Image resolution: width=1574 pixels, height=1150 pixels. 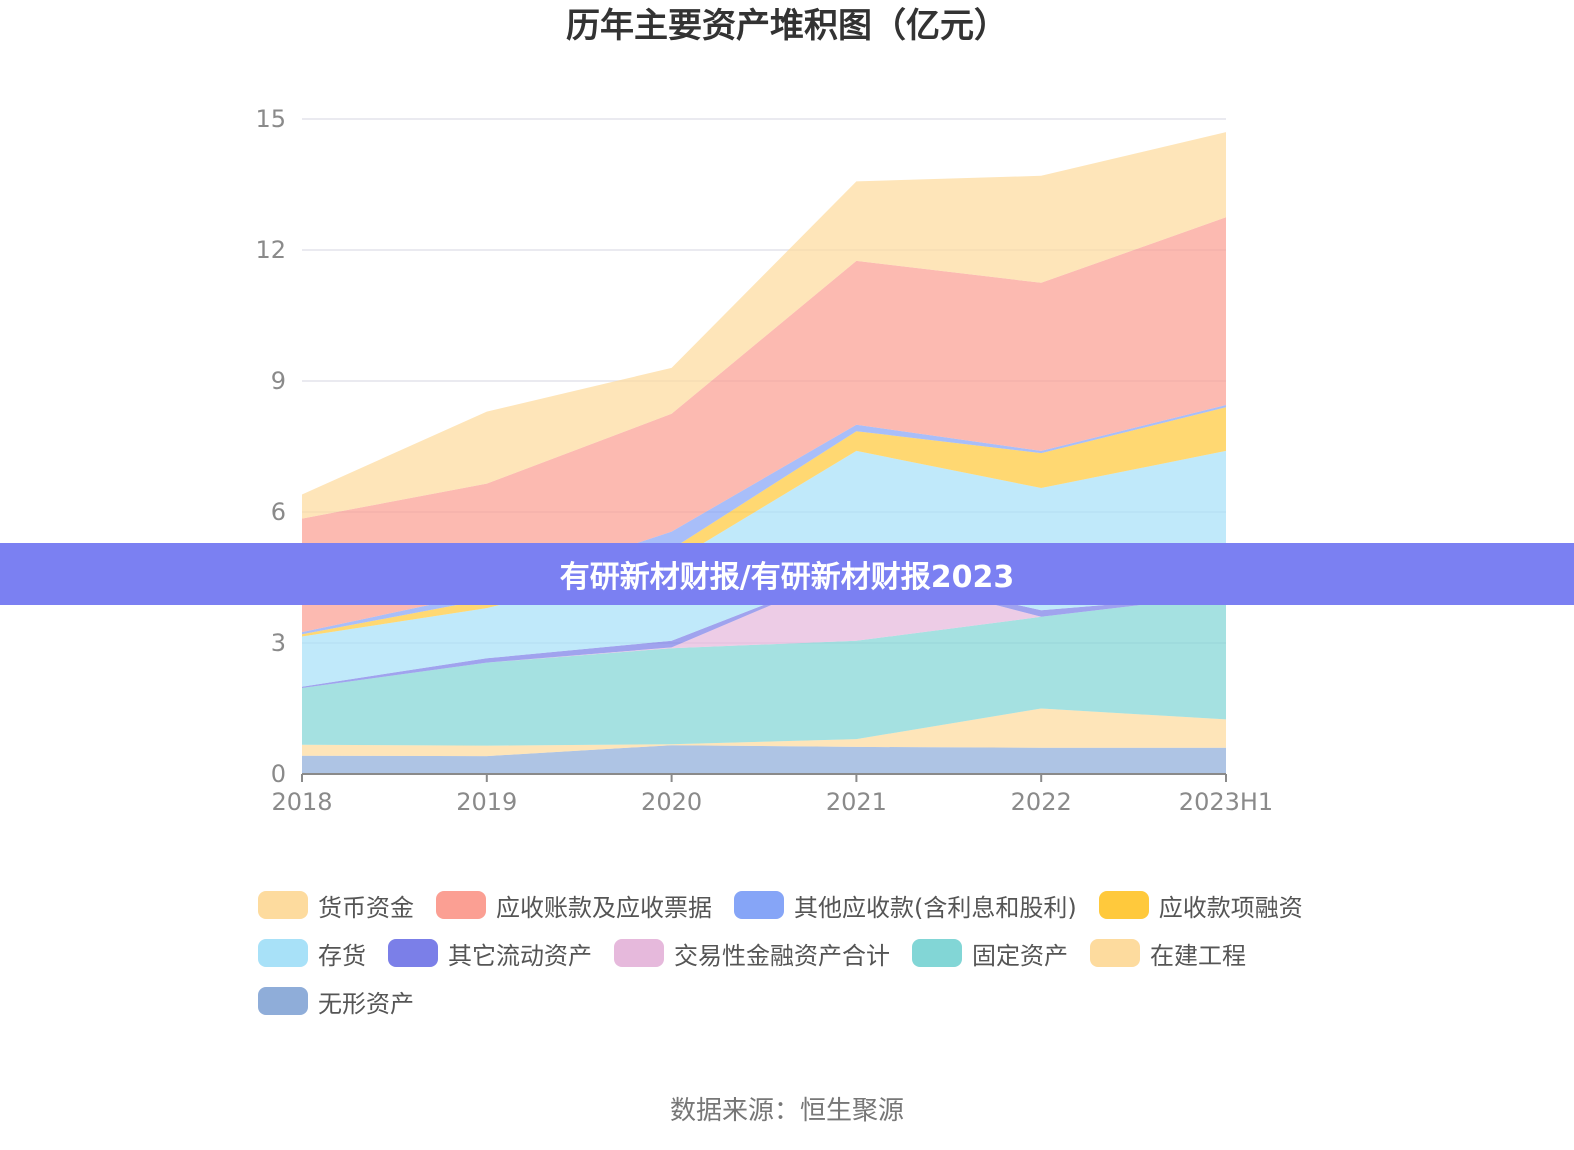 What do you see at coordinates (486, 802) in the screenshot?
I see `x-tick-label: 2019` at bounding box center [486, 802].